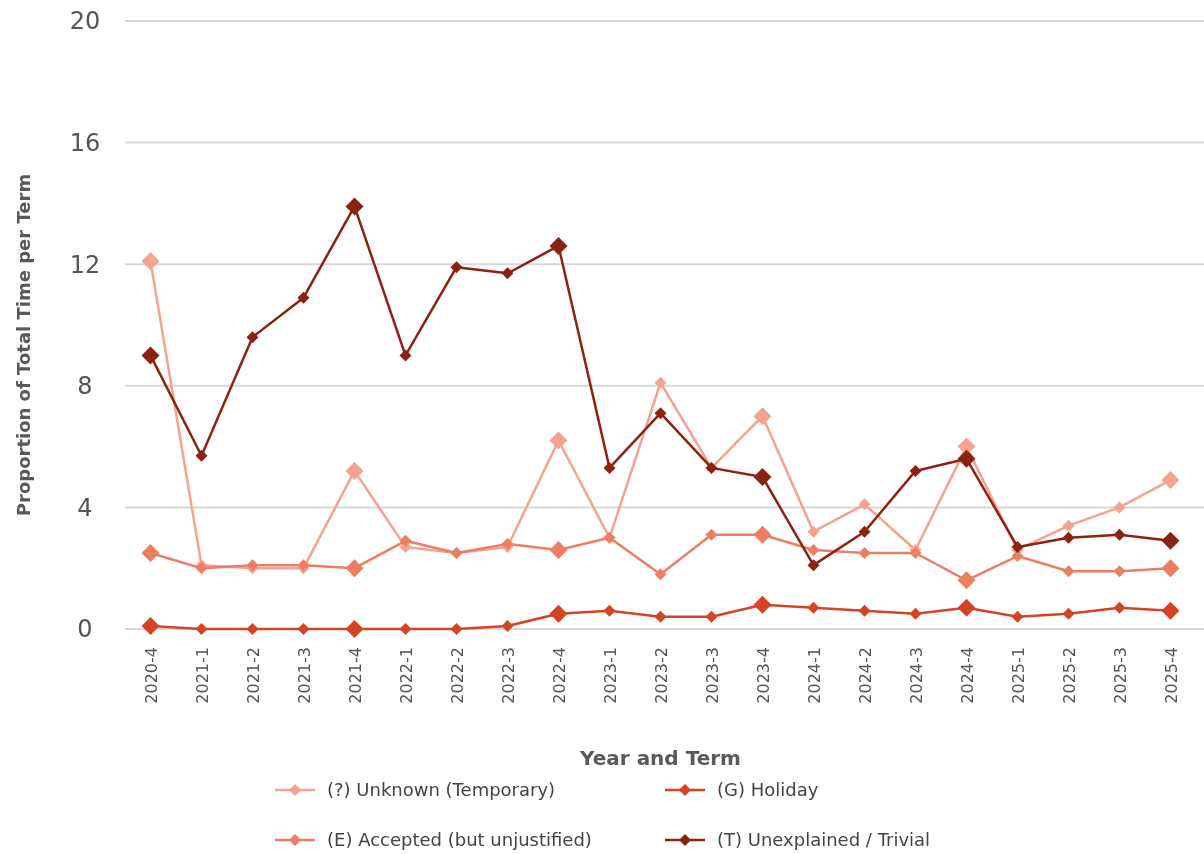 The height and width of the screenshot is (854, 1204). What do you see at coordinates (253, 675) in the screenshot?
I see `x-tick-label: 2021-2` at bounding box center [253, 675].